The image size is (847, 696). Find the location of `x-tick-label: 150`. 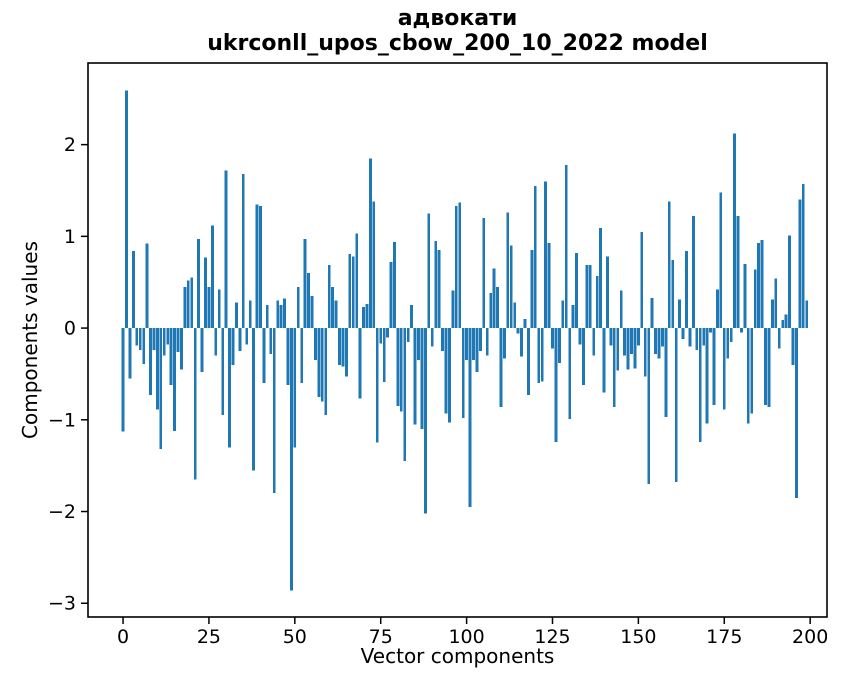

x-tick-label: 150 is located at coordinates (638, 637).